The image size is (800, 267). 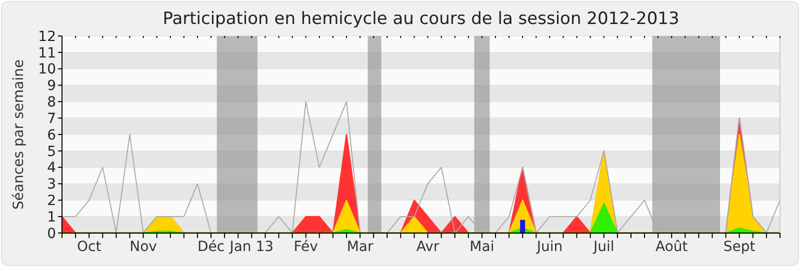 What do you see at coordinates (51, 217) in the screenshot?
I see `y-tick-label: 1` at bounding box center [51, 217].